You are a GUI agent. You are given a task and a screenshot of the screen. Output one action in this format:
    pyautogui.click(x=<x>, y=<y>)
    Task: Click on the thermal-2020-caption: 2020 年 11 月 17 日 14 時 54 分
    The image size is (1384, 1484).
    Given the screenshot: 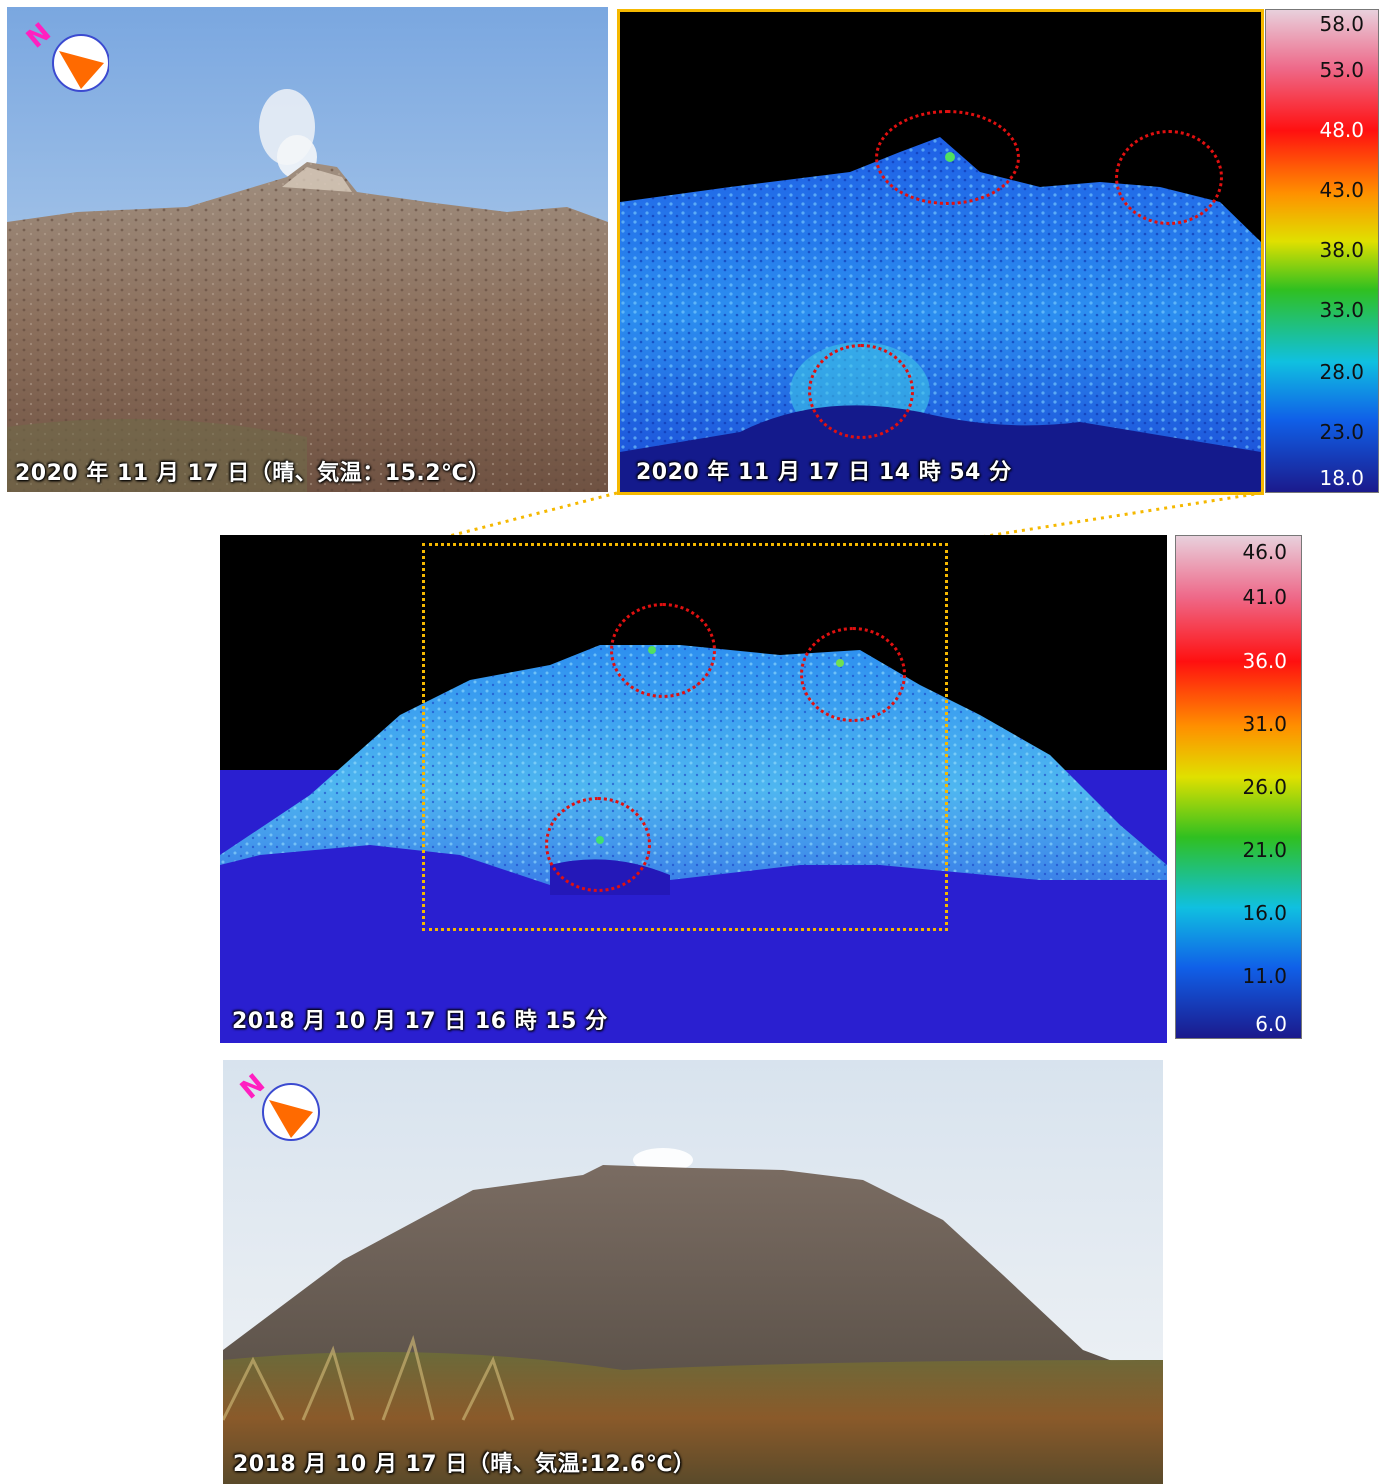 What is the action you would take?
    pyautogui.click(x=824, y=472)
    